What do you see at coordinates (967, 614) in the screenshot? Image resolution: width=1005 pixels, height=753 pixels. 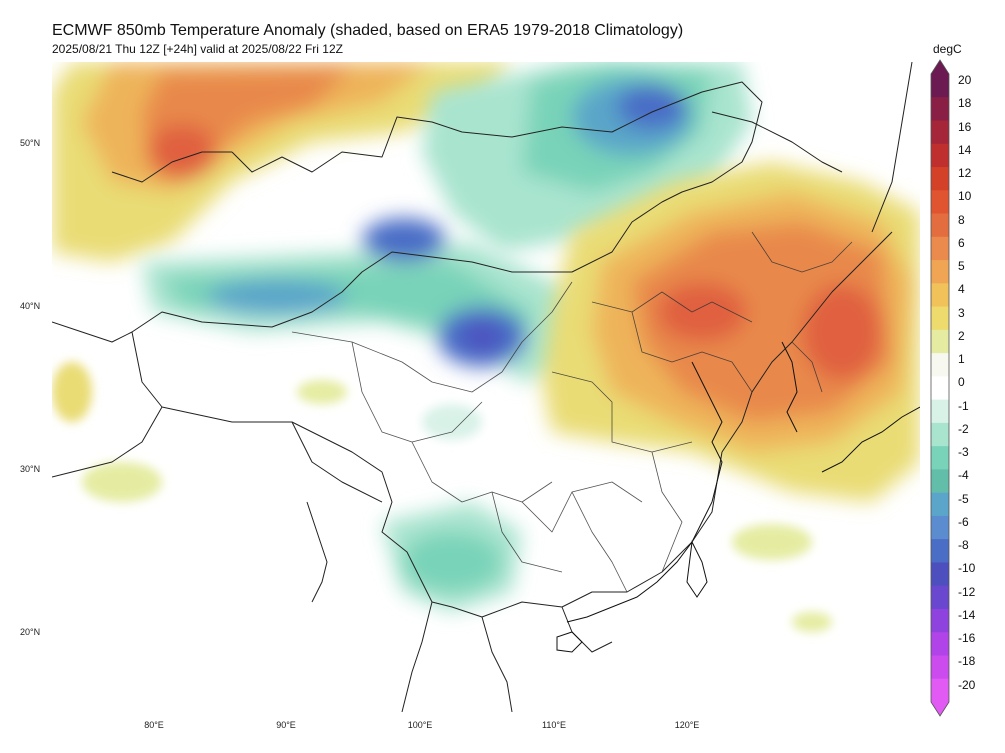 I see `colorbar-tick-label: -14` at bounding box center [967, 614].